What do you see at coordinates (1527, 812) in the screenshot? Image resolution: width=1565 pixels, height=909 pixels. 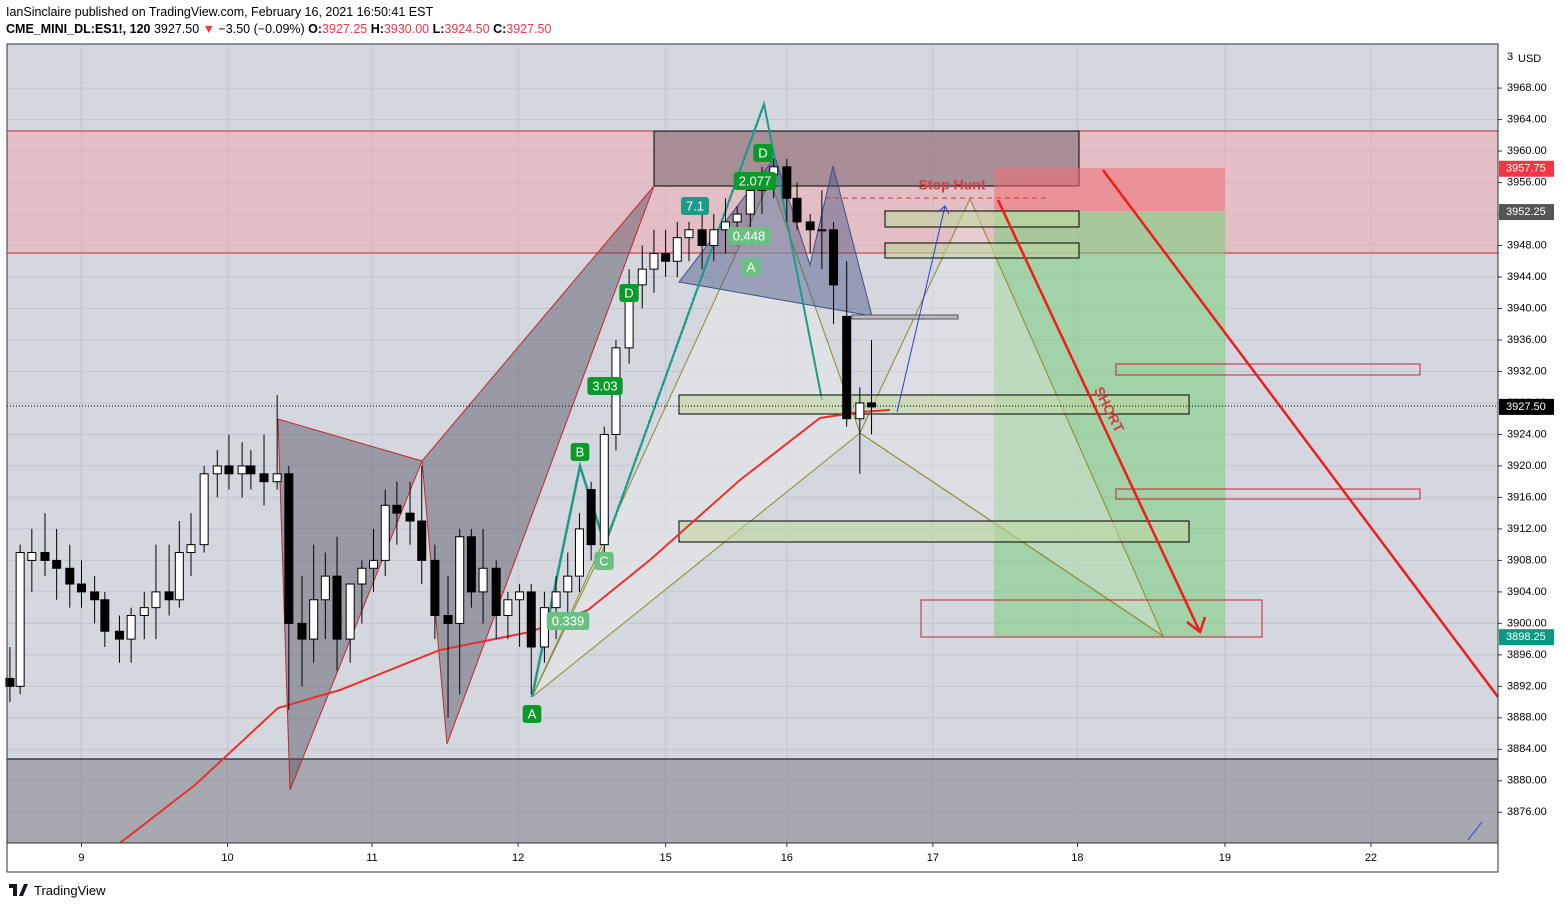 I see `y-tick-label: 3876.00` at bounding box center [1527, 812].